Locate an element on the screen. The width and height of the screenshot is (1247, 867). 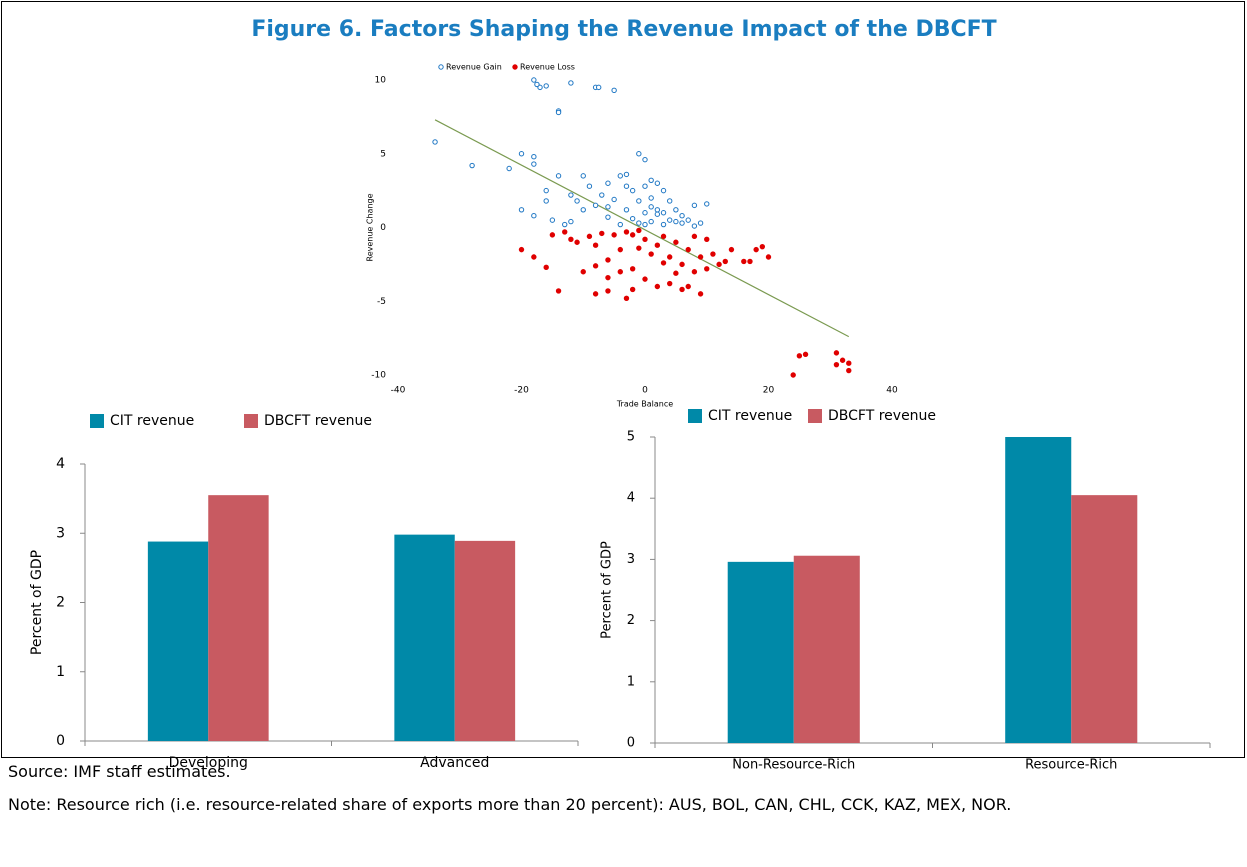
x-tick-label: -20 is located at coordinates (521, 391).